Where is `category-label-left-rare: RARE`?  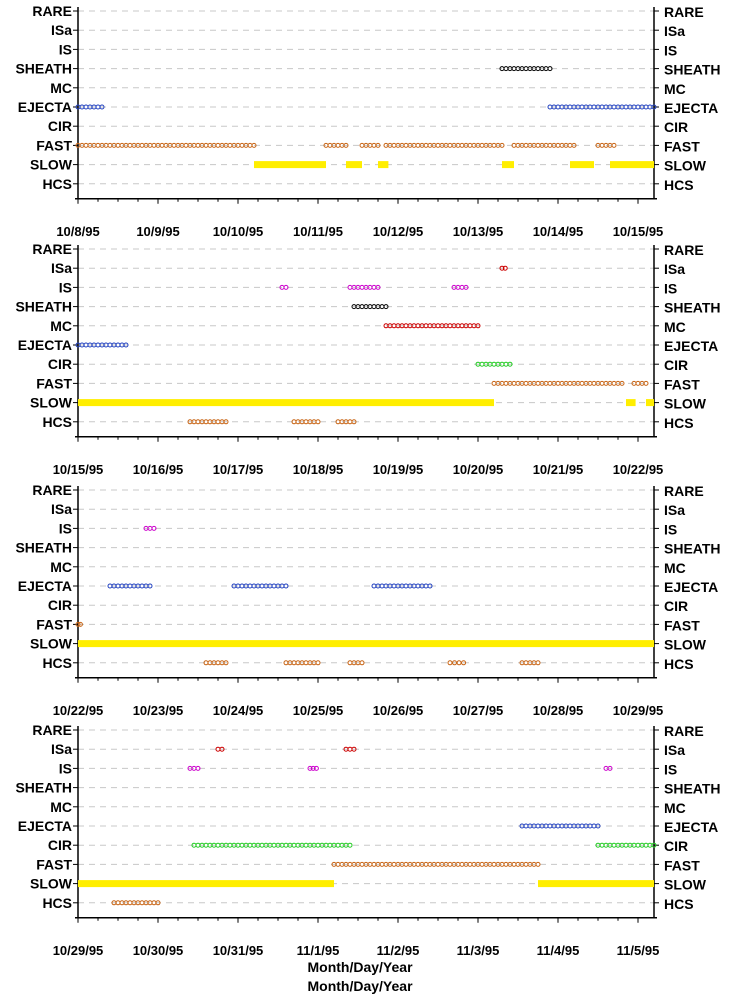 category-label-left-rare: RARE is located at coordinates (52, 490).